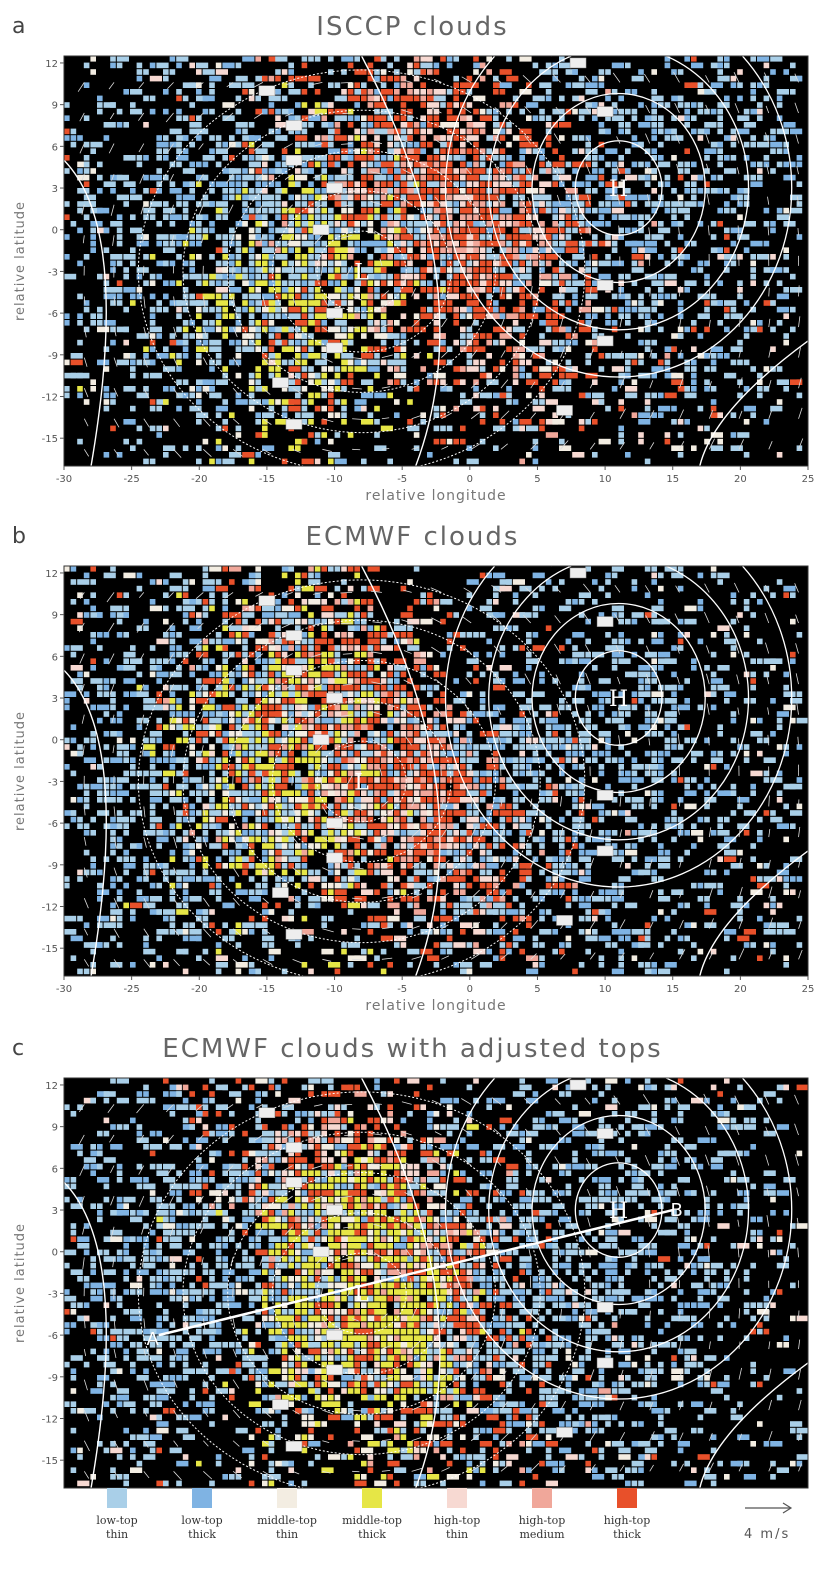 This screenshot has height=1580, width=825. I want to click on low-pressure-marker: L, so click(361, 272).